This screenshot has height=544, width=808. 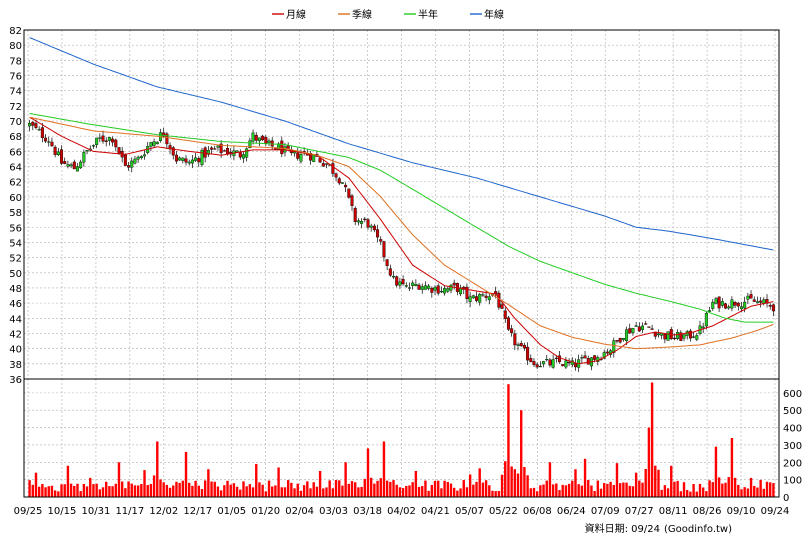 I want to click on price-y-tick-label: 76, so click(x=15, y=77).